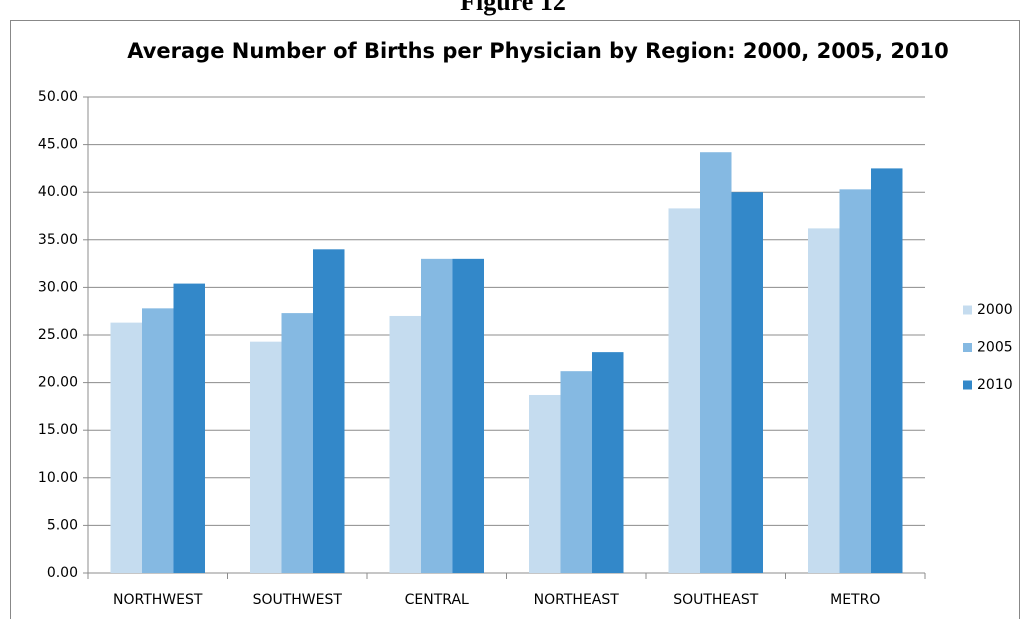 This screenshot has height=619, width=1026. I want to click on y-tick-label: 25.00, so click(58, 335).